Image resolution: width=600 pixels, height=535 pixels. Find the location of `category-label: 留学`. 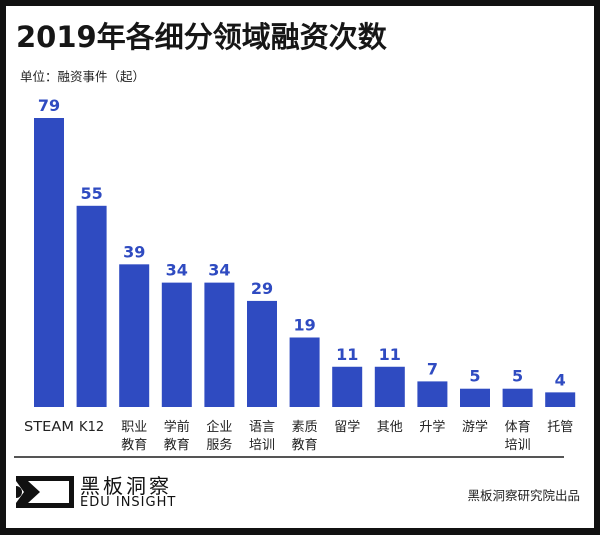

category-label: 留学 is located at coordinates (347, 427).